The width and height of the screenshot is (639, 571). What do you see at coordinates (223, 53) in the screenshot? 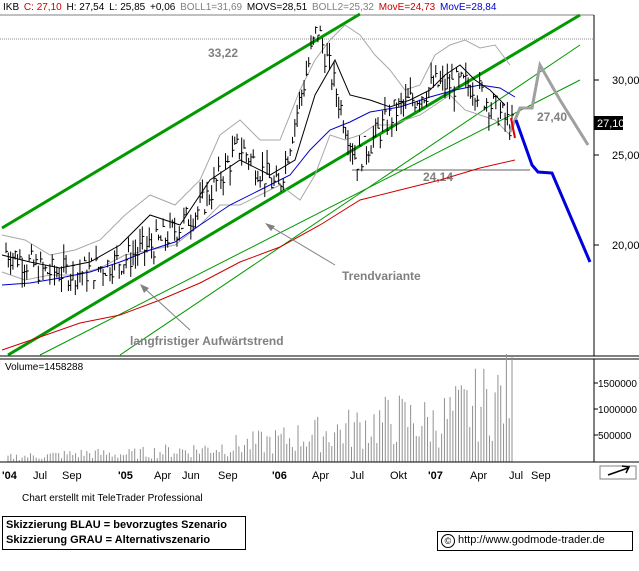
I see `level-high-label: 33,22` at bounding box center [223, 53].